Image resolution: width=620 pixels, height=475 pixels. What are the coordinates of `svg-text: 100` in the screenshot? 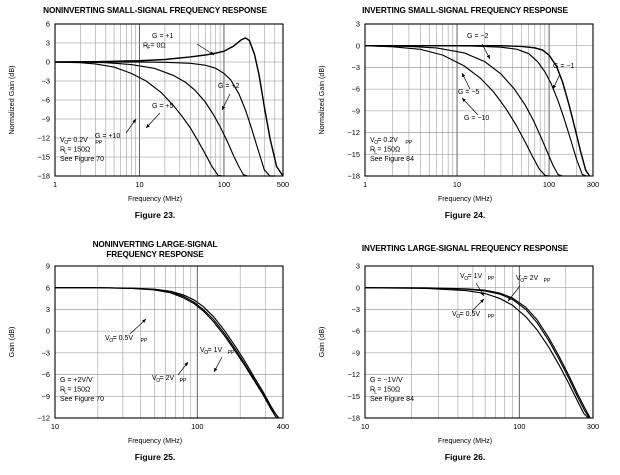 It's located at (224, 184).